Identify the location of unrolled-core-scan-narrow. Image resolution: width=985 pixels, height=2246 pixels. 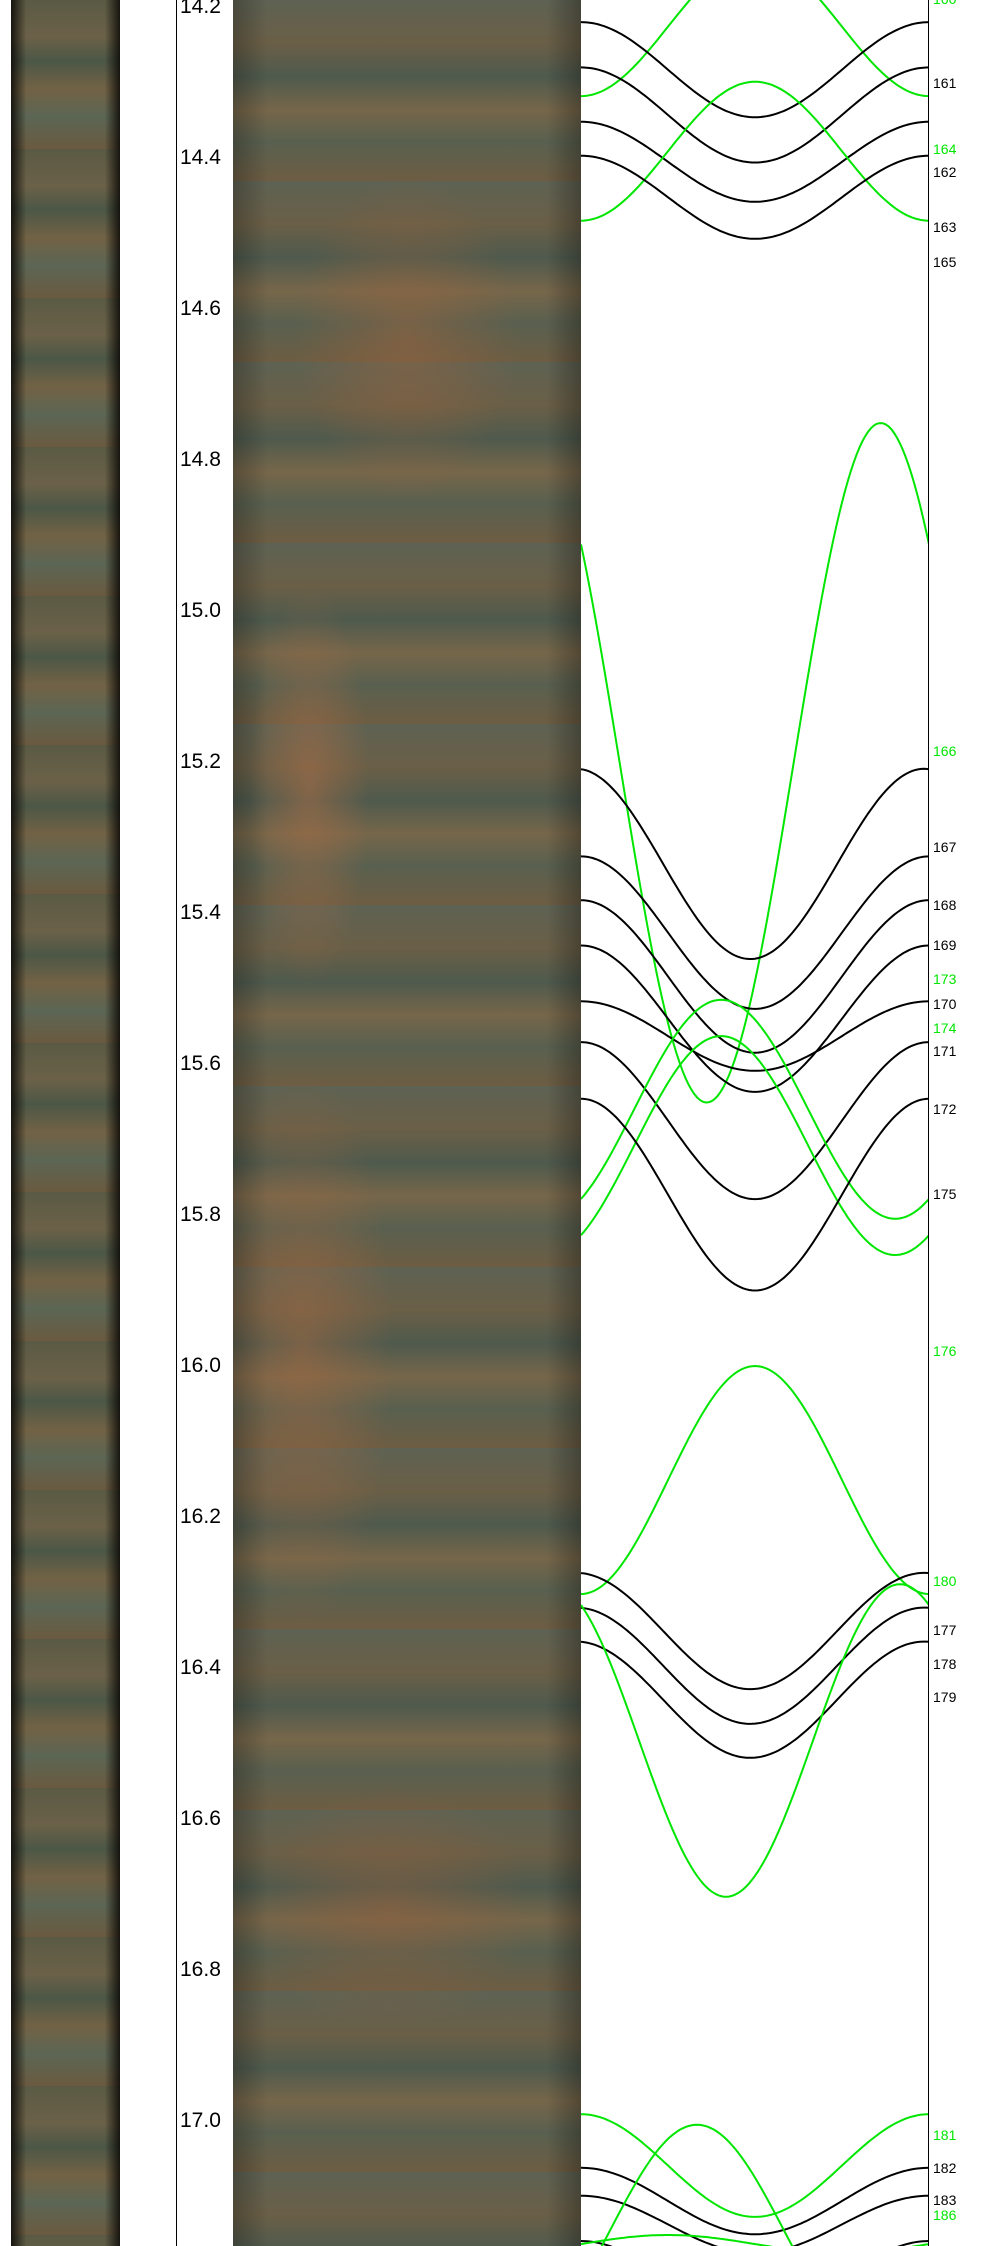
(65, 1123).